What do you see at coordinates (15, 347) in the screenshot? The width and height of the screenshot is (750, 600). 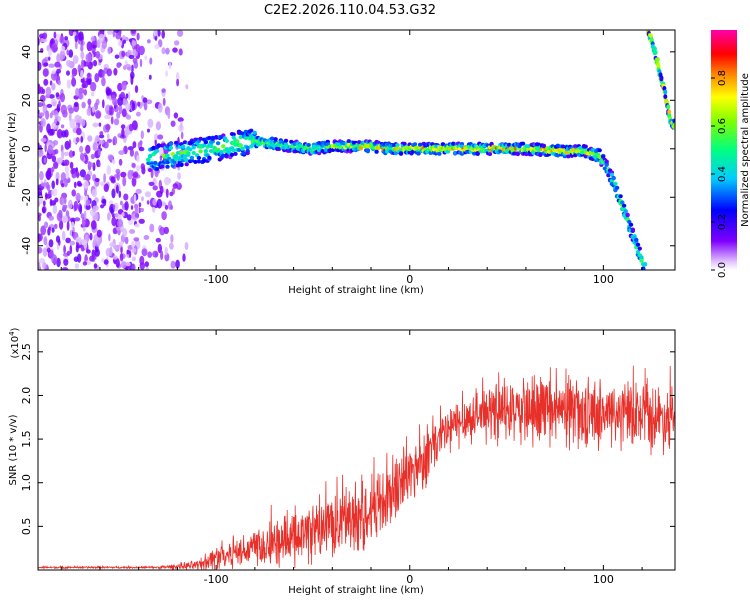 I see `snr-multiplier-base: (x10` at bounding box center [15, 347].